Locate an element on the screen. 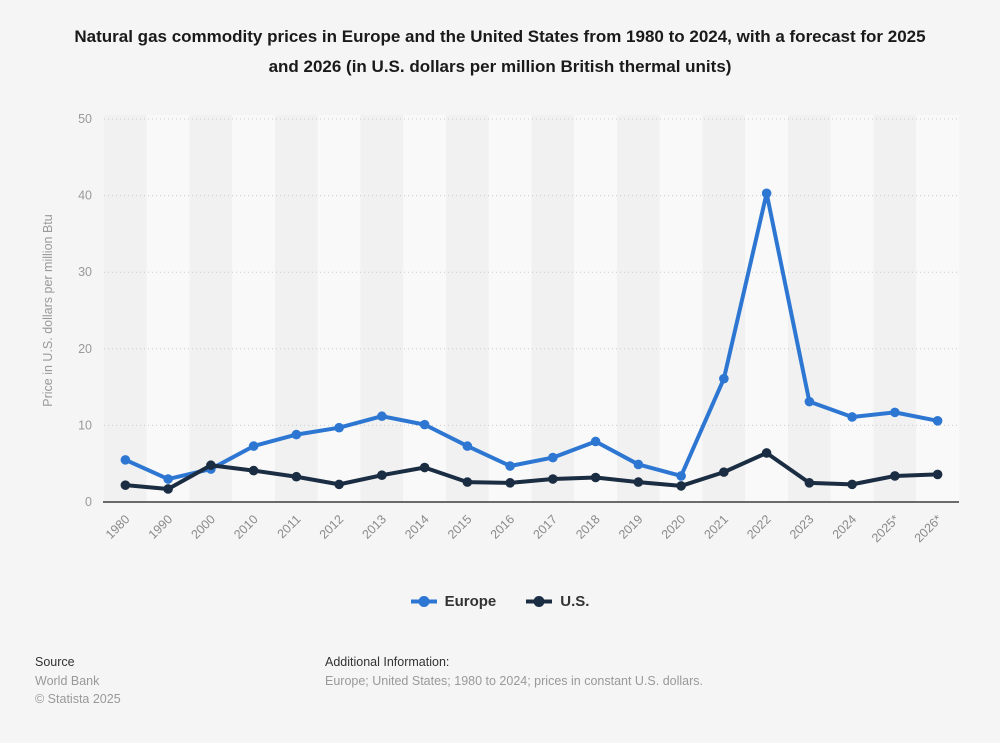 Image resolution: width=1000 pixels, height=743 pixels. x-tick-label: 2015 is located at coordinates (460, 527).